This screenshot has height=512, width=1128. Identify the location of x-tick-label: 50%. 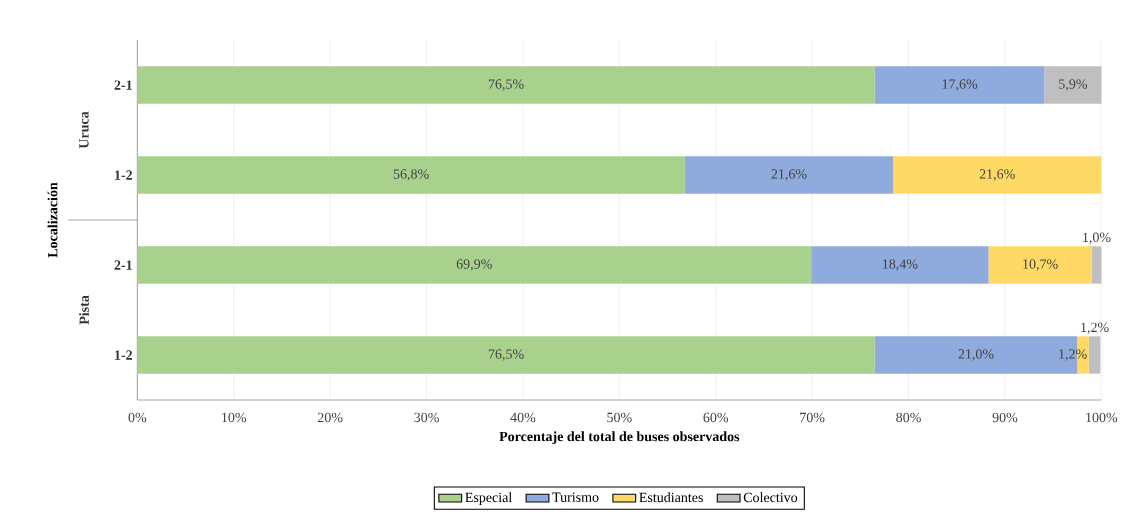
(619, 417).